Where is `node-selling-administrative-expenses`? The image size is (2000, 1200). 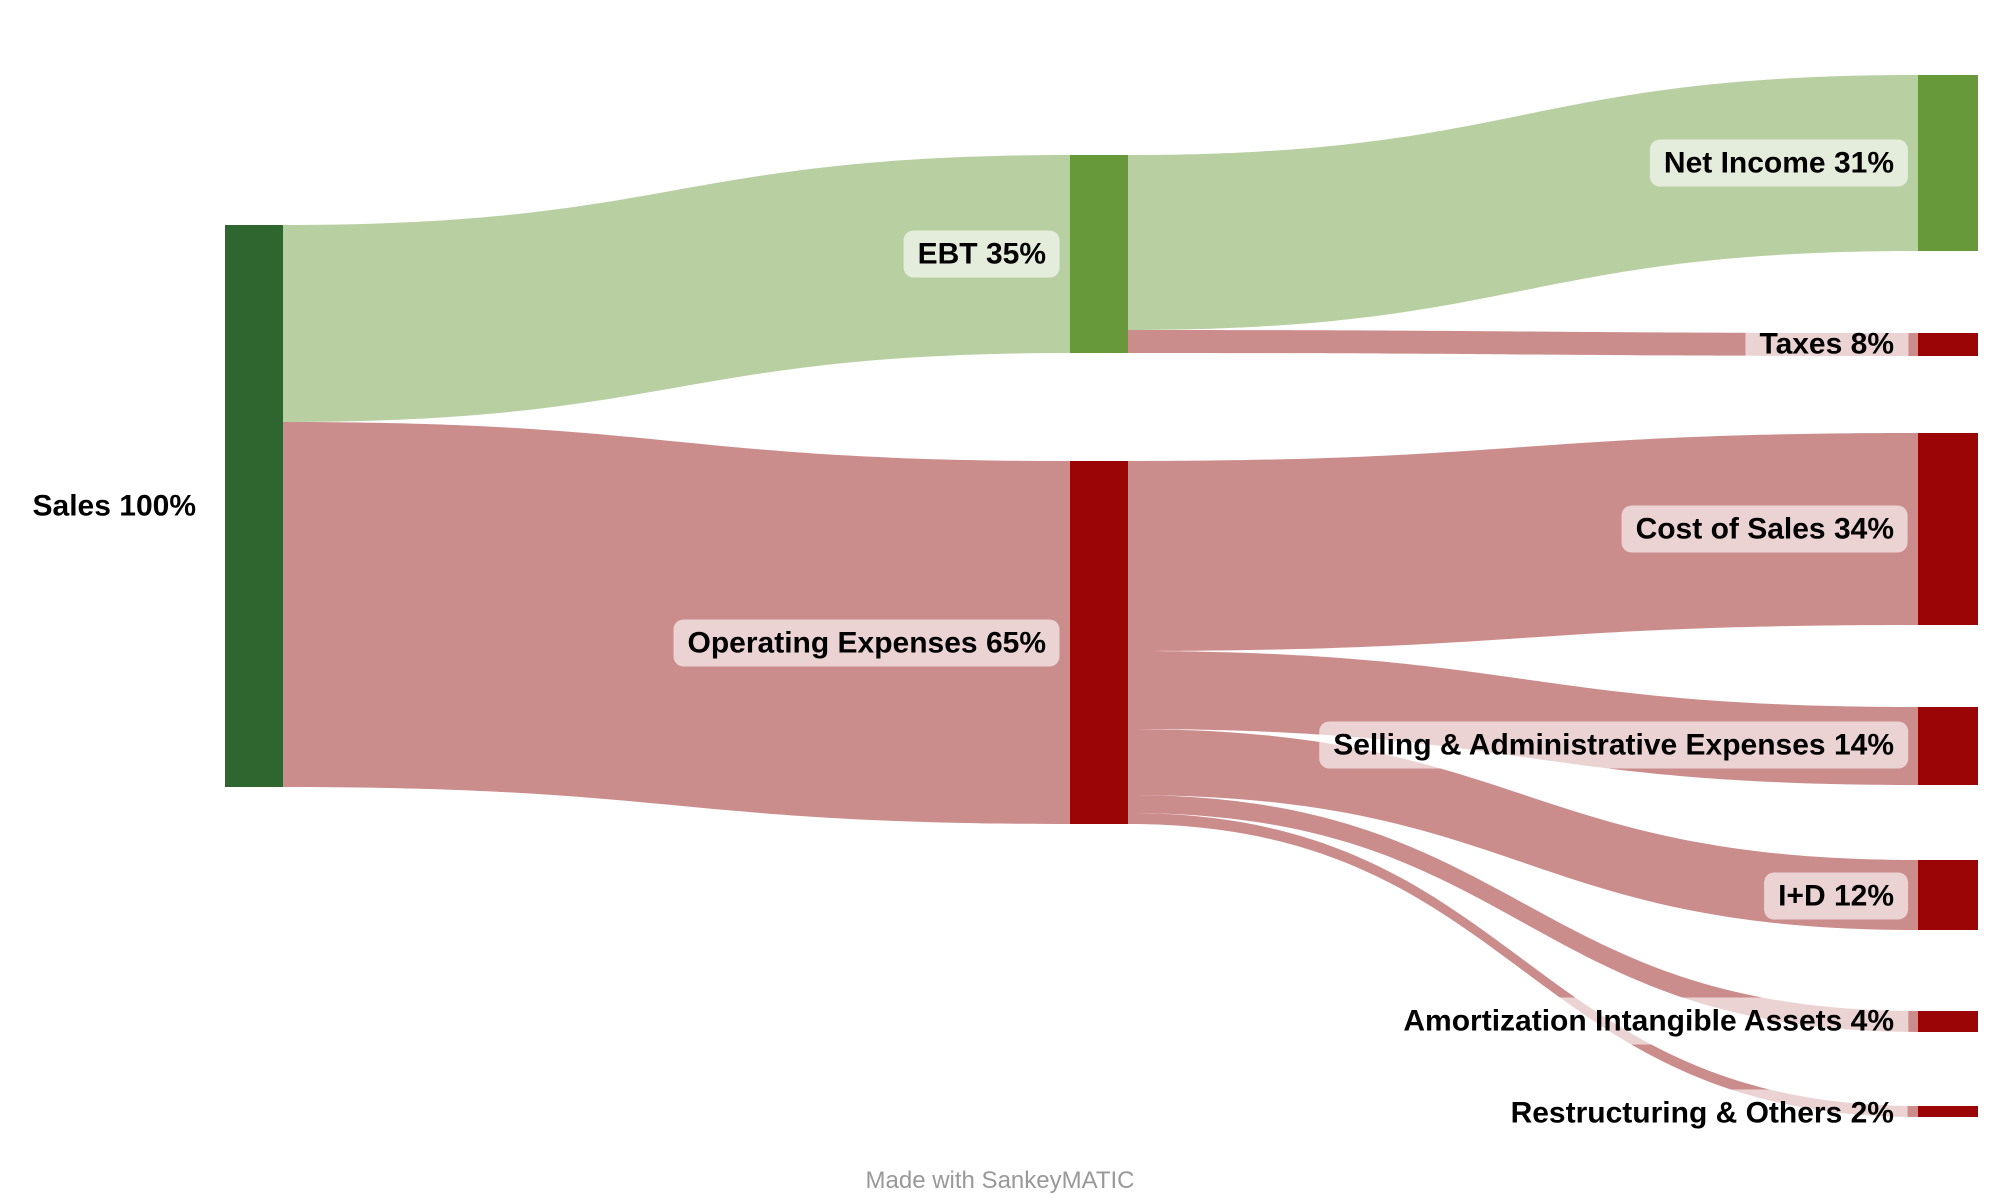
node-selling-administrative-expenses is located at coordinates (1948, 746).